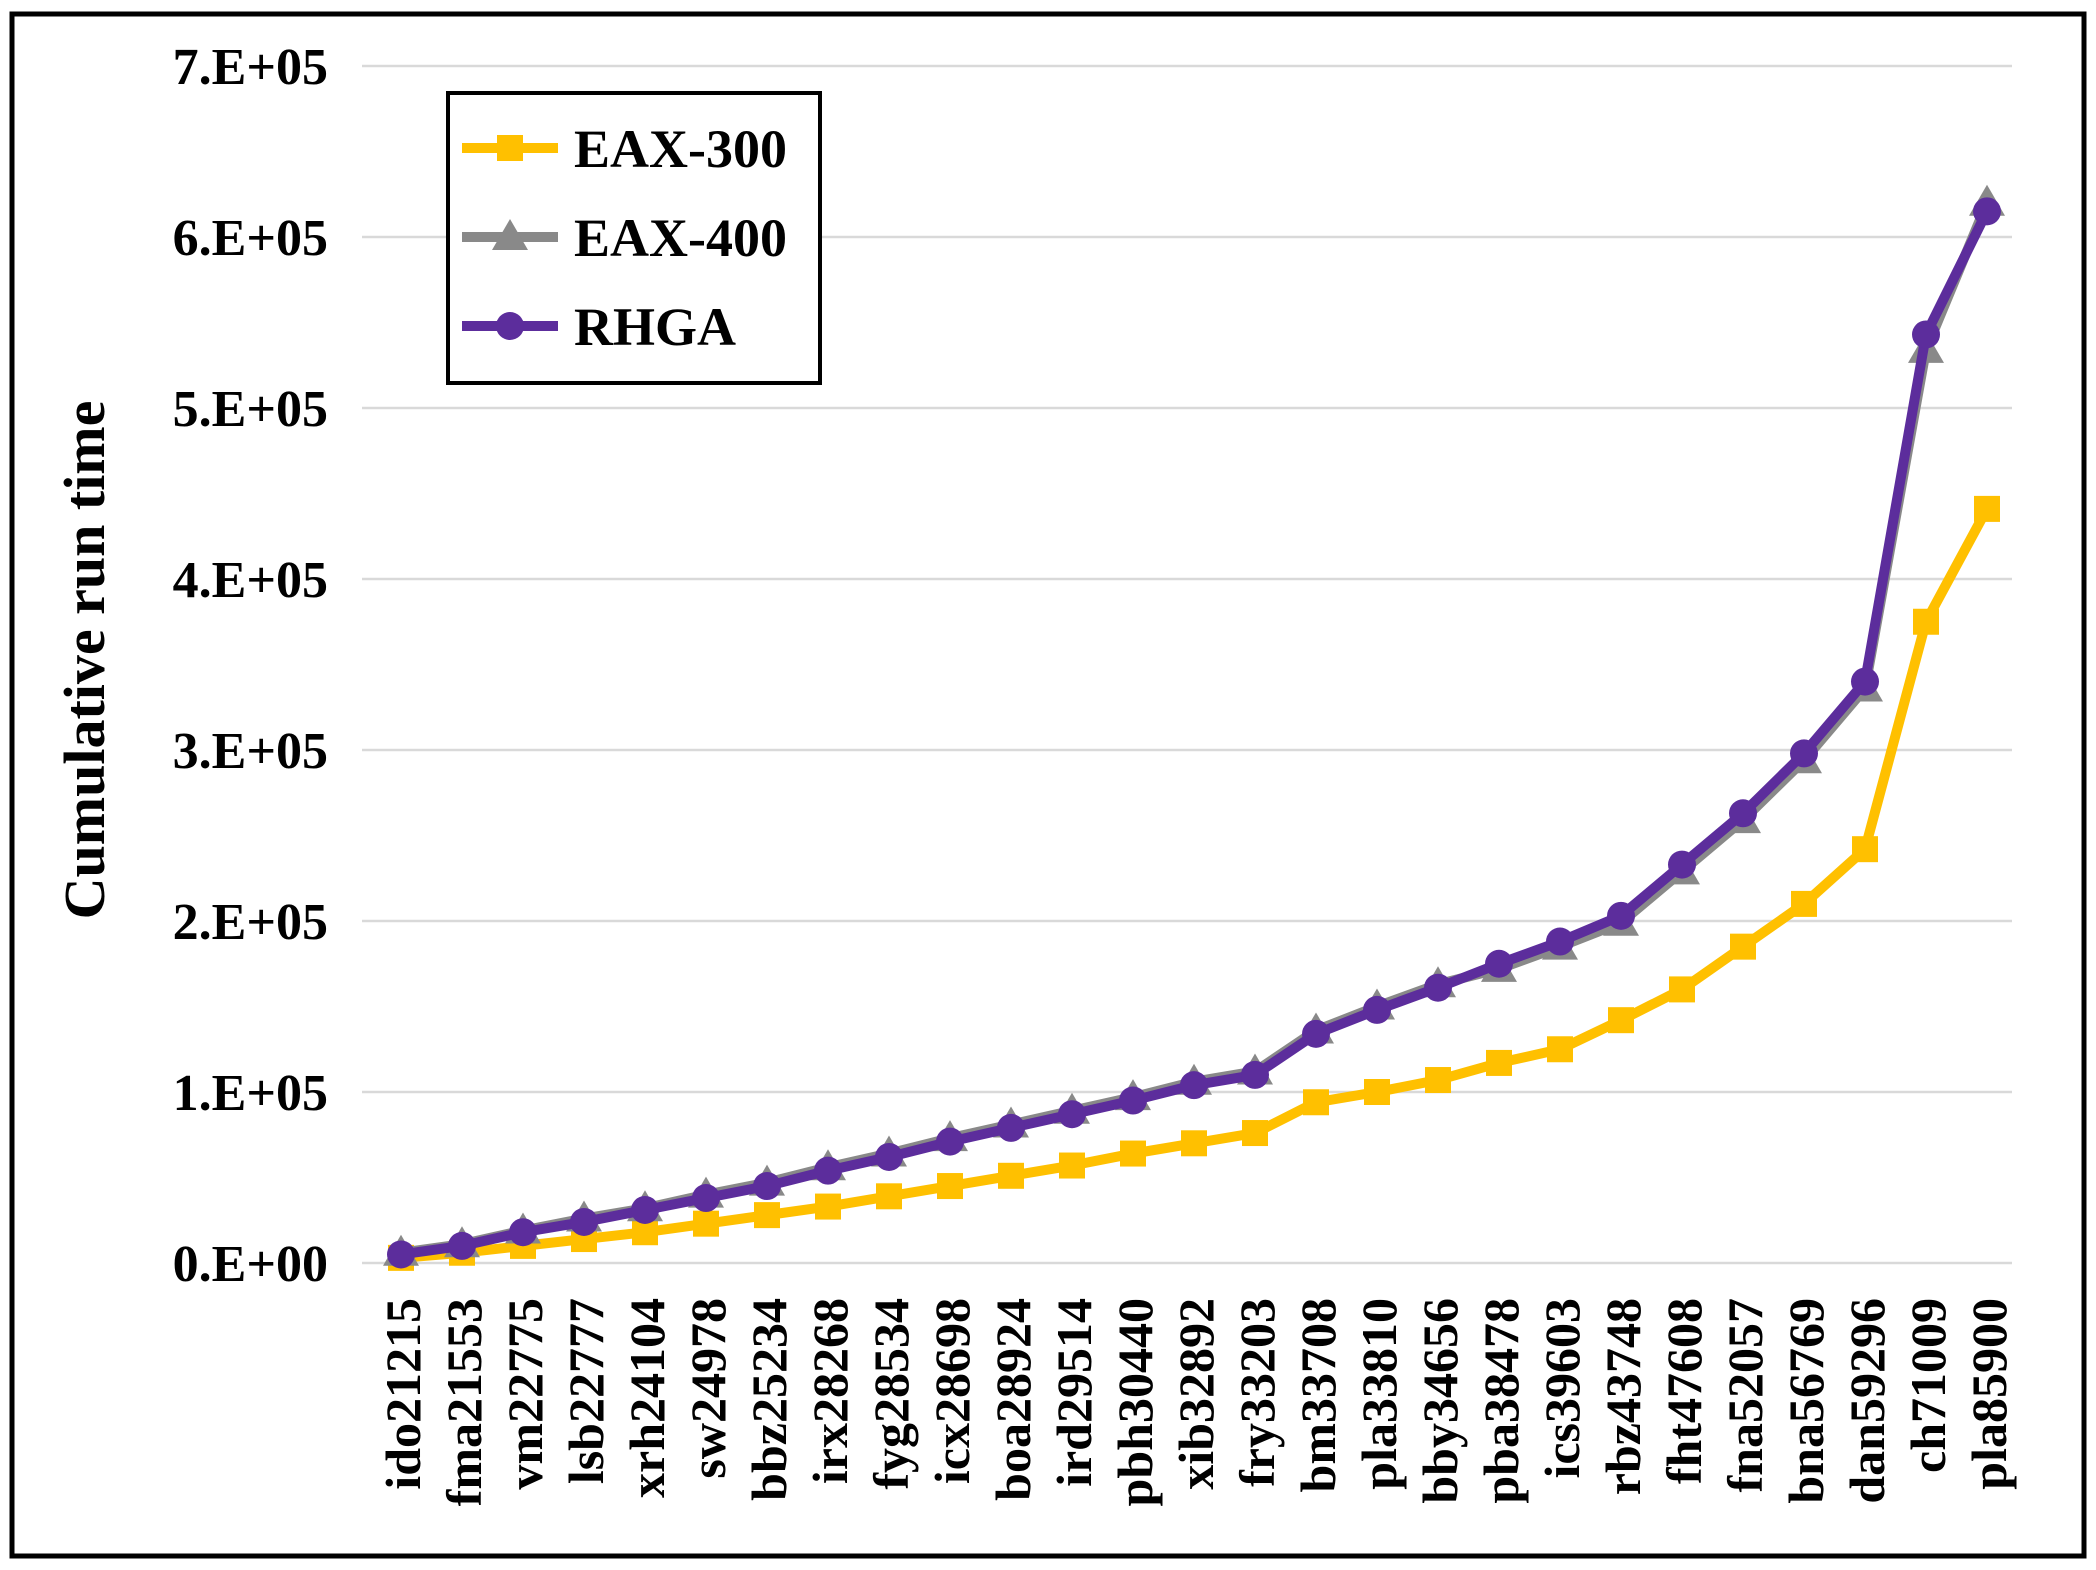 This screenshot has width=2096, height=1570. Describe the element at coordinates (680, 149) in the screenshot. I see `legend-label-EAX-300: EAX-300` at that location.